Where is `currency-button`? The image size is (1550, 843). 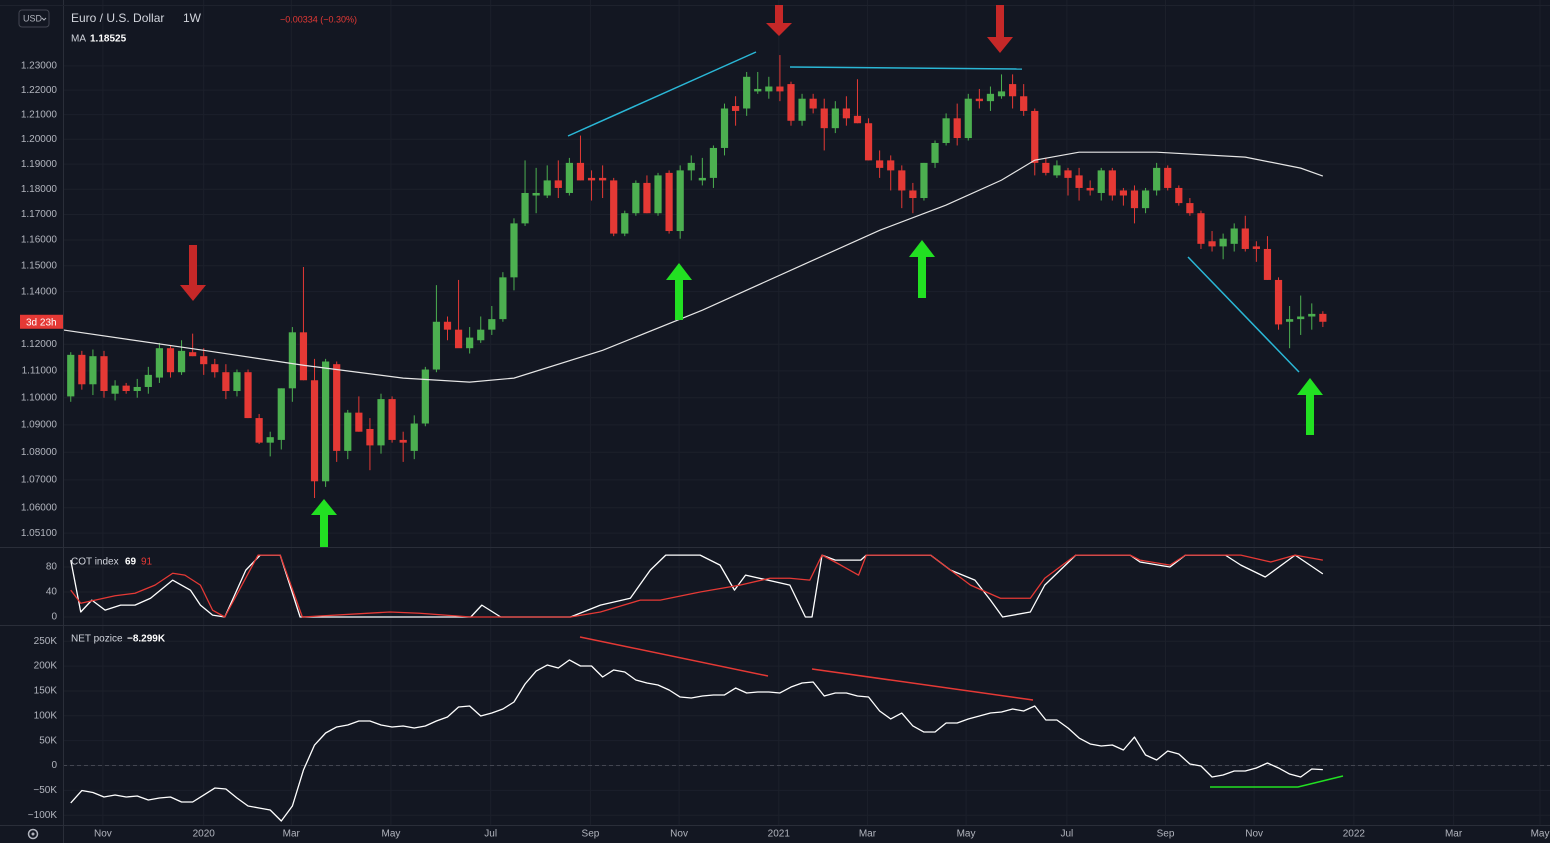
currency-button is located at coordinates (34, 18).